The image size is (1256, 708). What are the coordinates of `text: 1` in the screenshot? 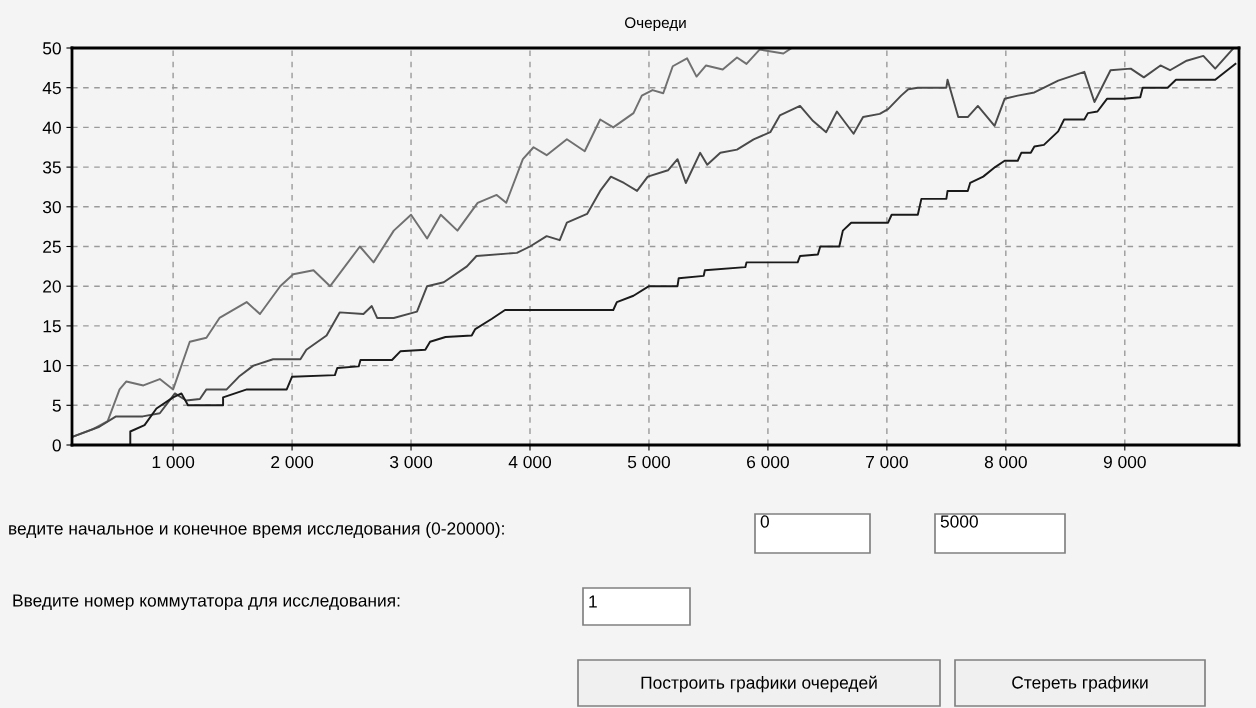 It's located at (593, 601).